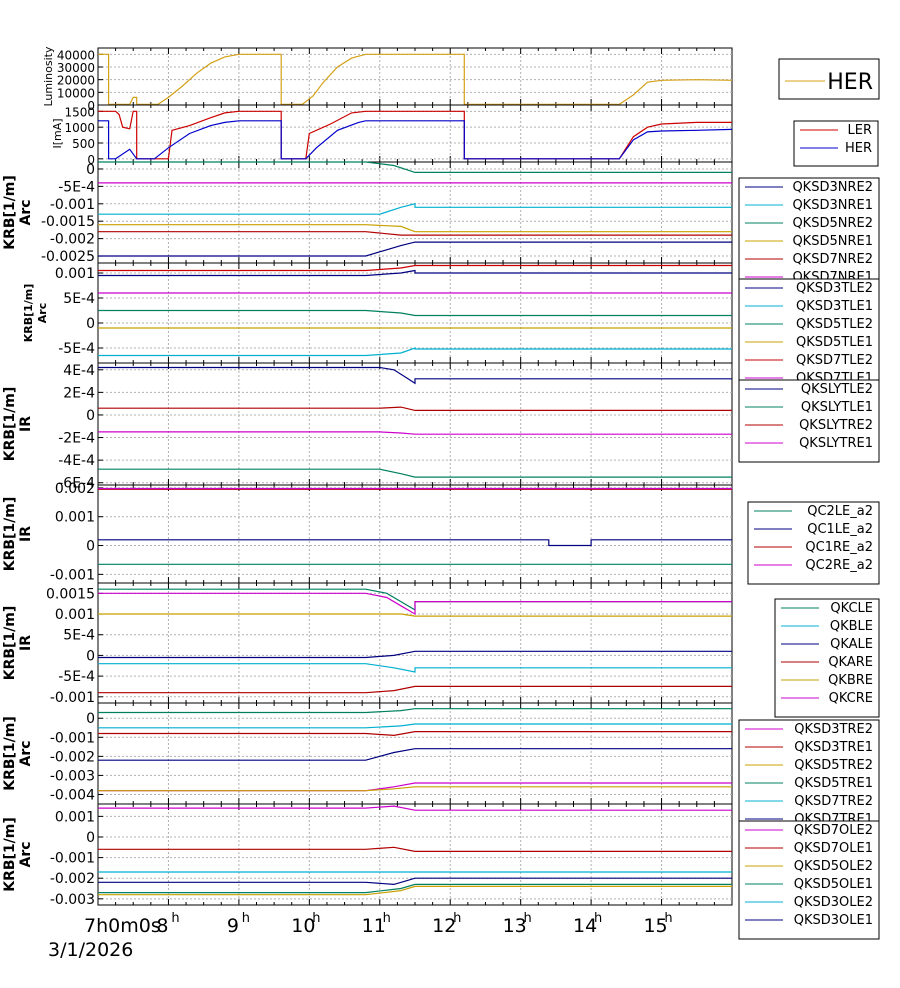 This screenshot has width=900, height=988. I want to click on legend-label: QKSD3TRE1, so click(833, 747).